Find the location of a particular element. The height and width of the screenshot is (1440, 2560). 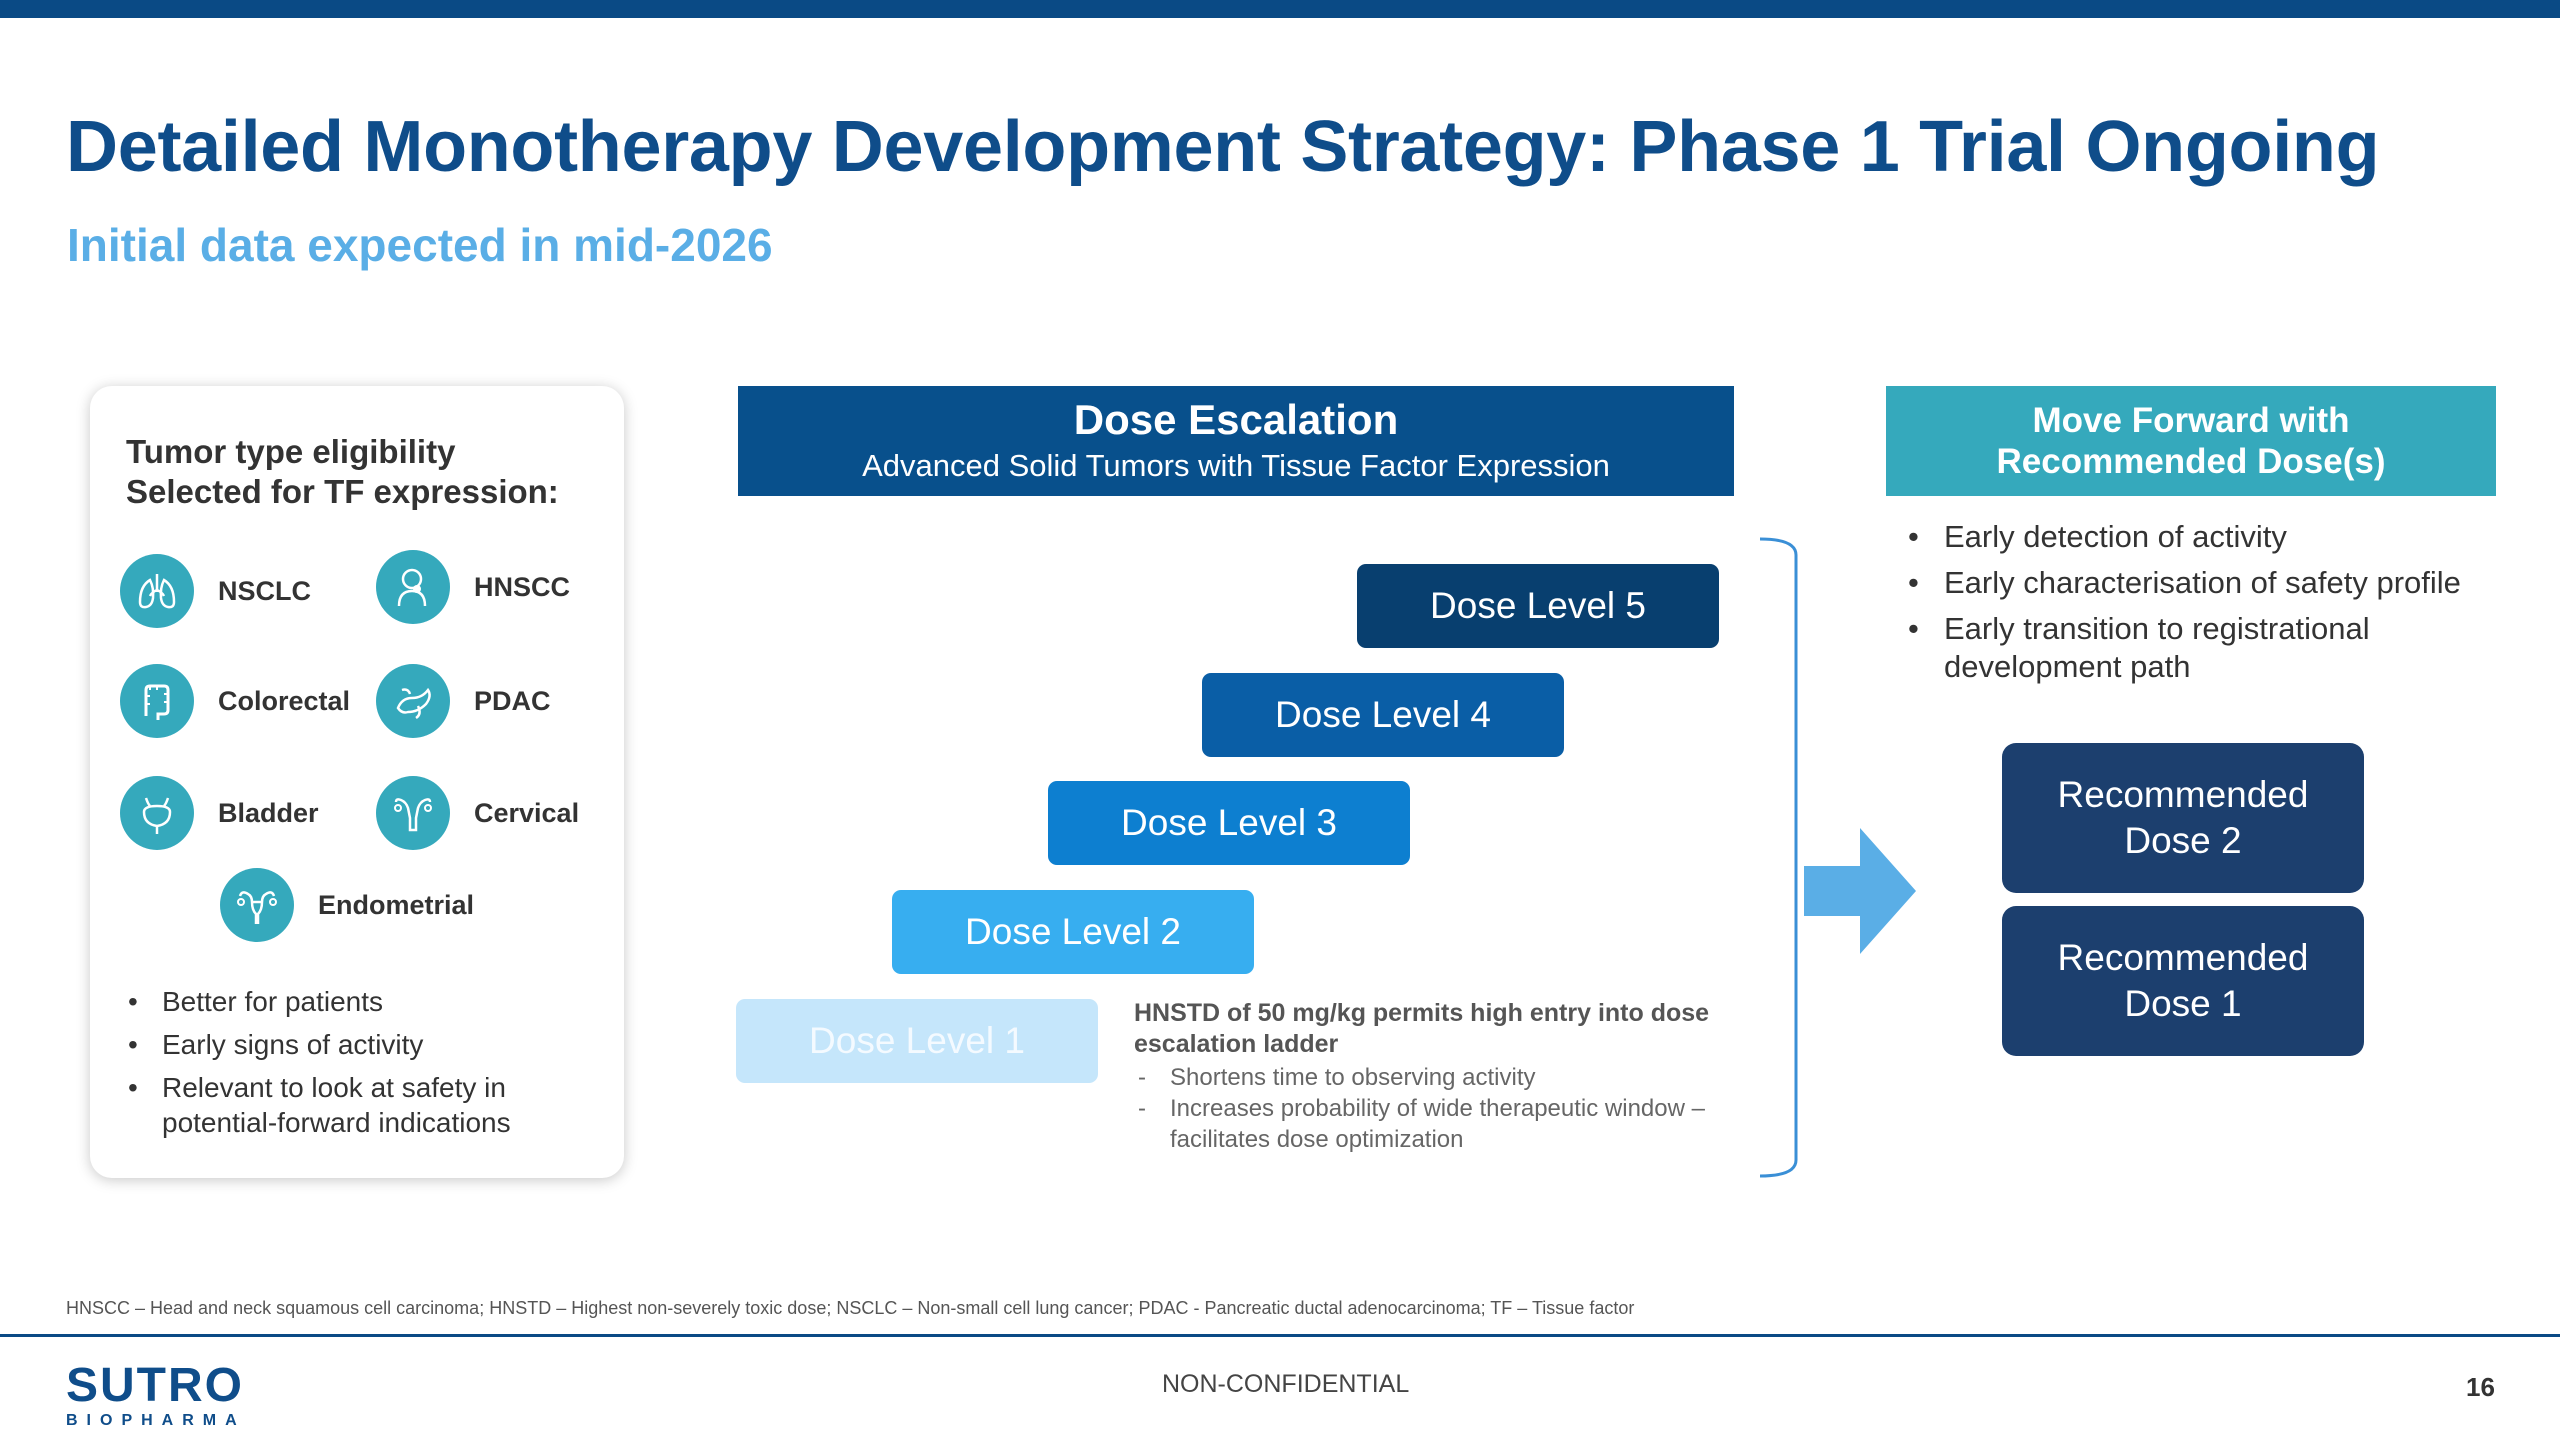

sutro-logo: SUTRO BIOPHARMA is located at coordinates (156, 1396).